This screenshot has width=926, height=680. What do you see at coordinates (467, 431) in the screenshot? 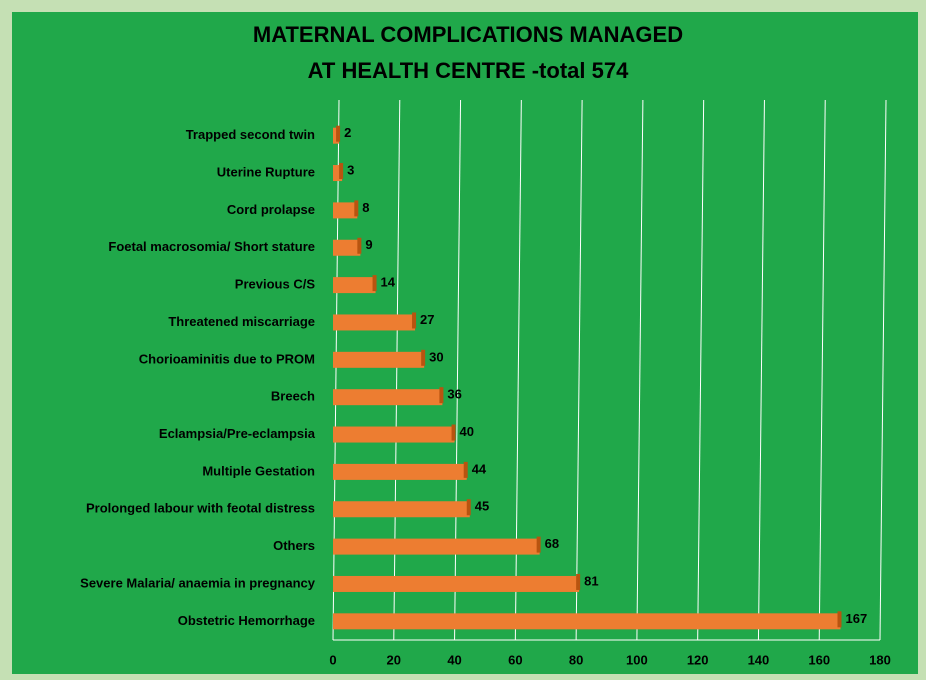
I see `value-label: 40` at bounding box center [467, 431].